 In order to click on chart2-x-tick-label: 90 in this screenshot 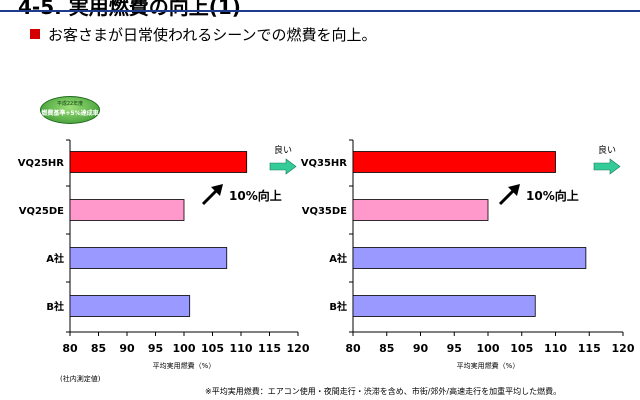, I will do `click(421, 348)`.